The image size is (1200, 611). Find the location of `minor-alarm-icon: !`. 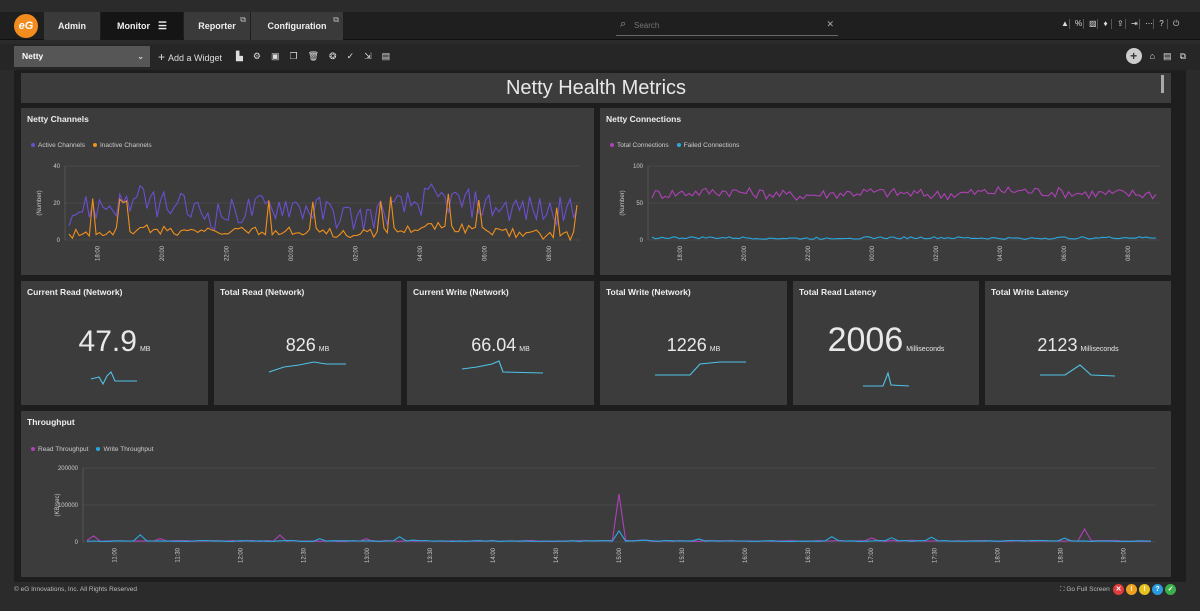

minor-alarm-icon: ! is located at coordinates (1144, 589).